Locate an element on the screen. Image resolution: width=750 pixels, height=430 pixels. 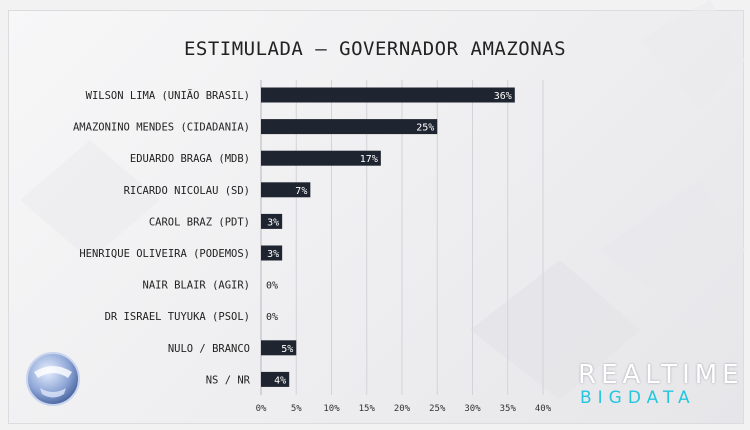
realtime-logo-text: REALTIME is located at coordinates (661, 375).